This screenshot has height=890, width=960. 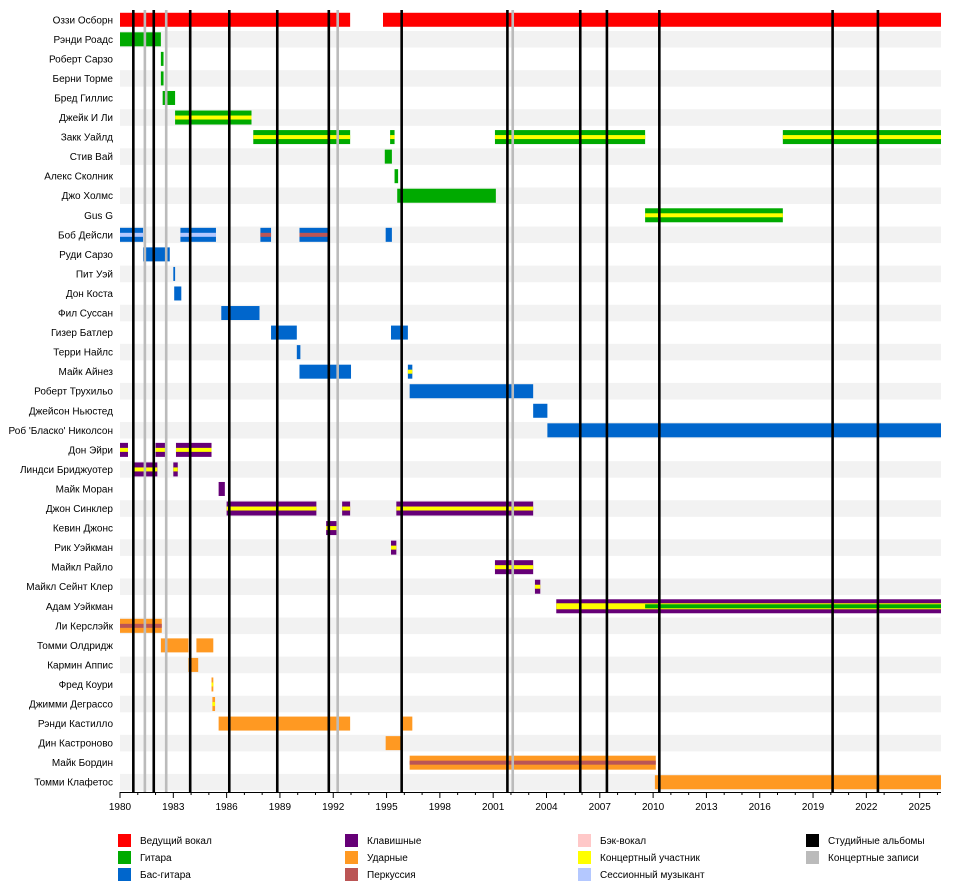 What do you see at coordinates (198, 234) in the screenshot?
I see `bar-session-overlay` at bounding box center [198, 234].